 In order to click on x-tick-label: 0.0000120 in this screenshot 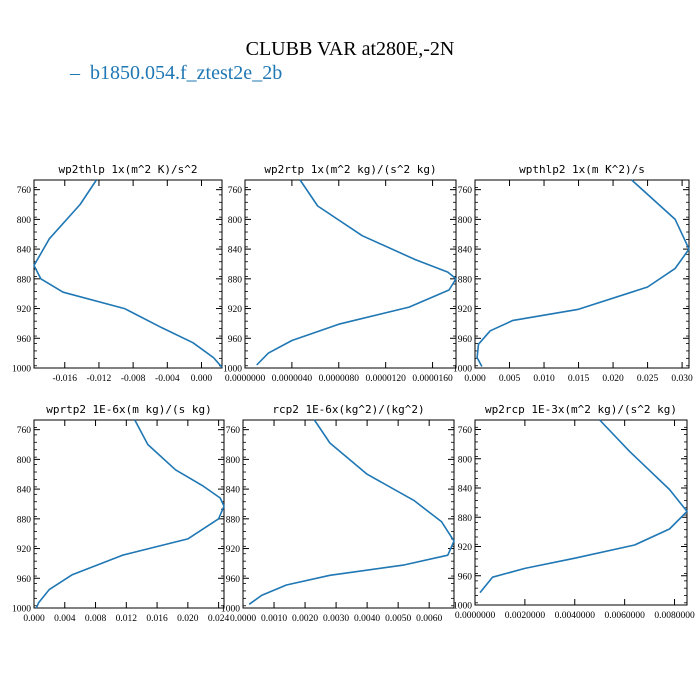, I will do `click(385, 379)`.